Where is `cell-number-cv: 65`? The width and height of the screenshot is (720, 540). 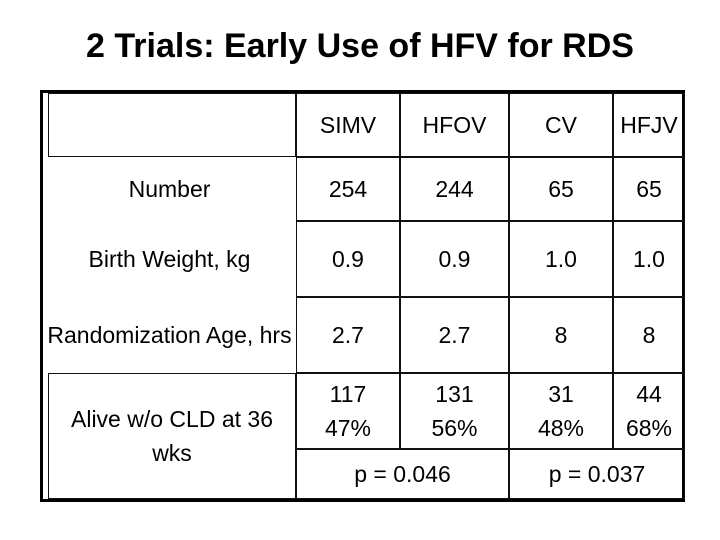 cell-number-cv: 65 is located at coordinates (561, 189).